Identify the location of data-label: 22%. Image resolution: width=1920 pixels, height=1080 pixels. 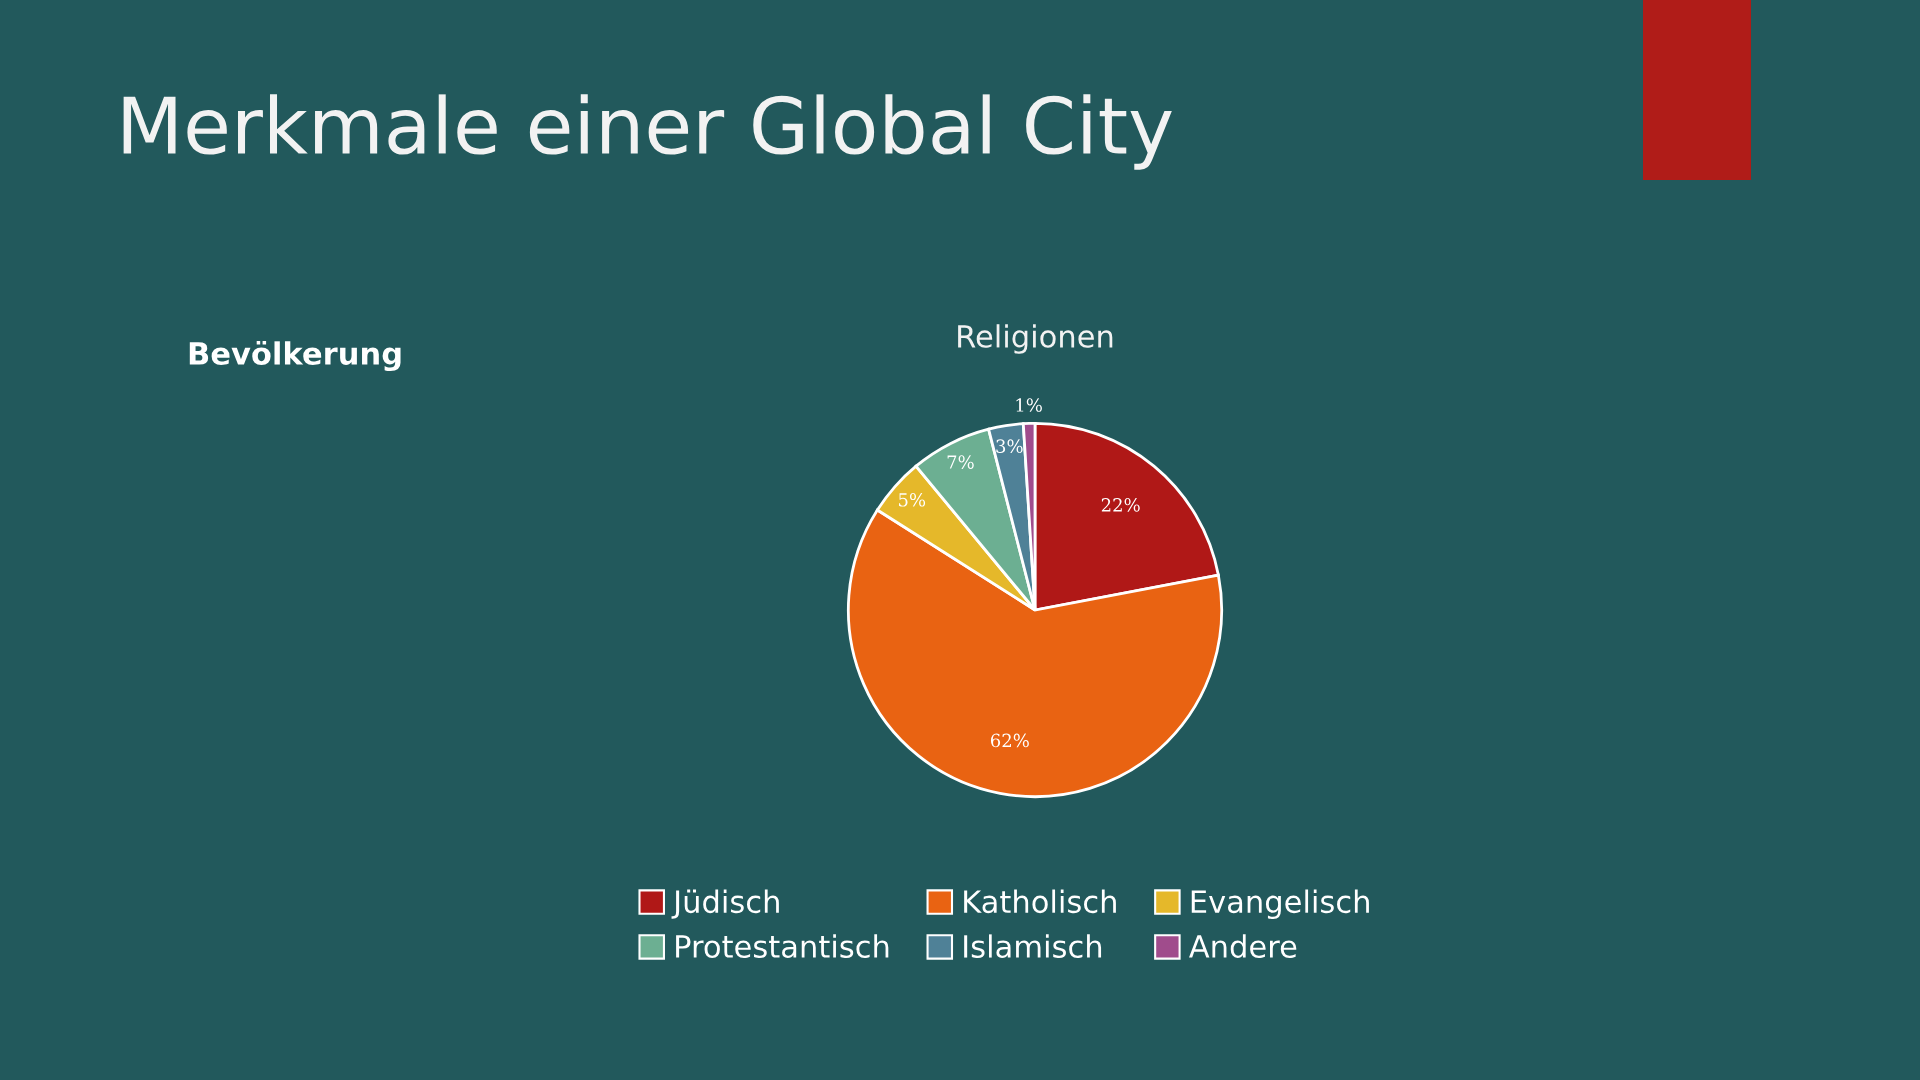
(1120, 505).